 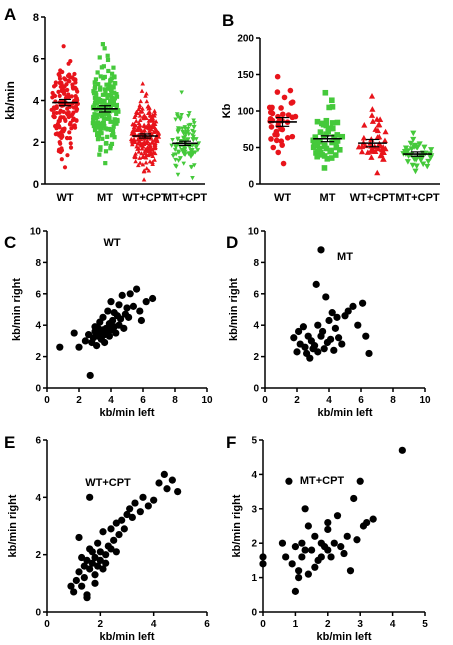 What do you see at coordinates (38, 263) in the screenshot?
I see `y-tick-label: 8` at bounding box center [38, 263].